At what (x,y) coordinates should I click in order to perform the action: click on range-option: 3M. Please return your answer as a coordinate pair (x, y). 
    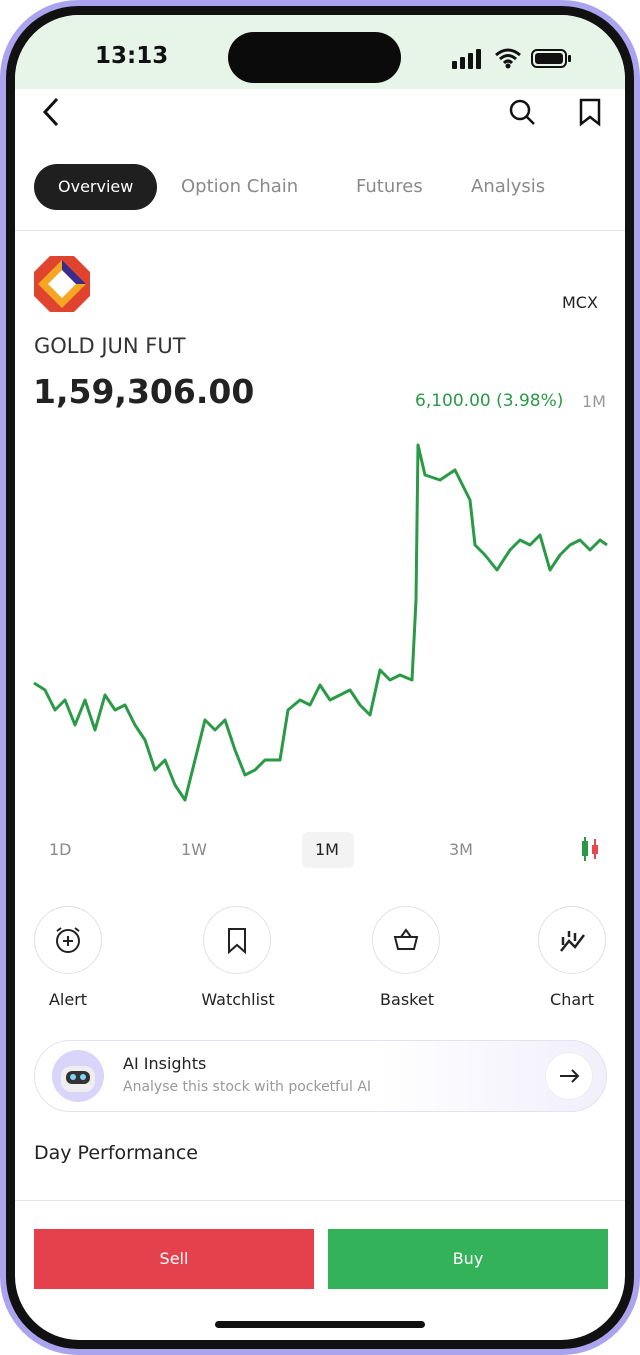
    Looking at the image, I should click on (461, 849).